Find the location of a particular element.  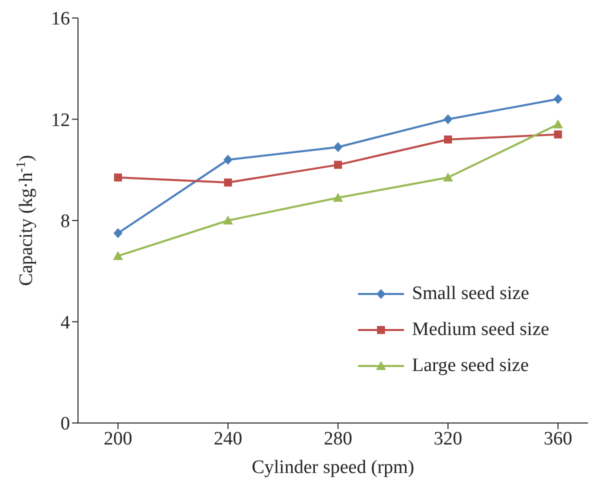

y-tick-label: 0 is located at coordinates (65, 424).